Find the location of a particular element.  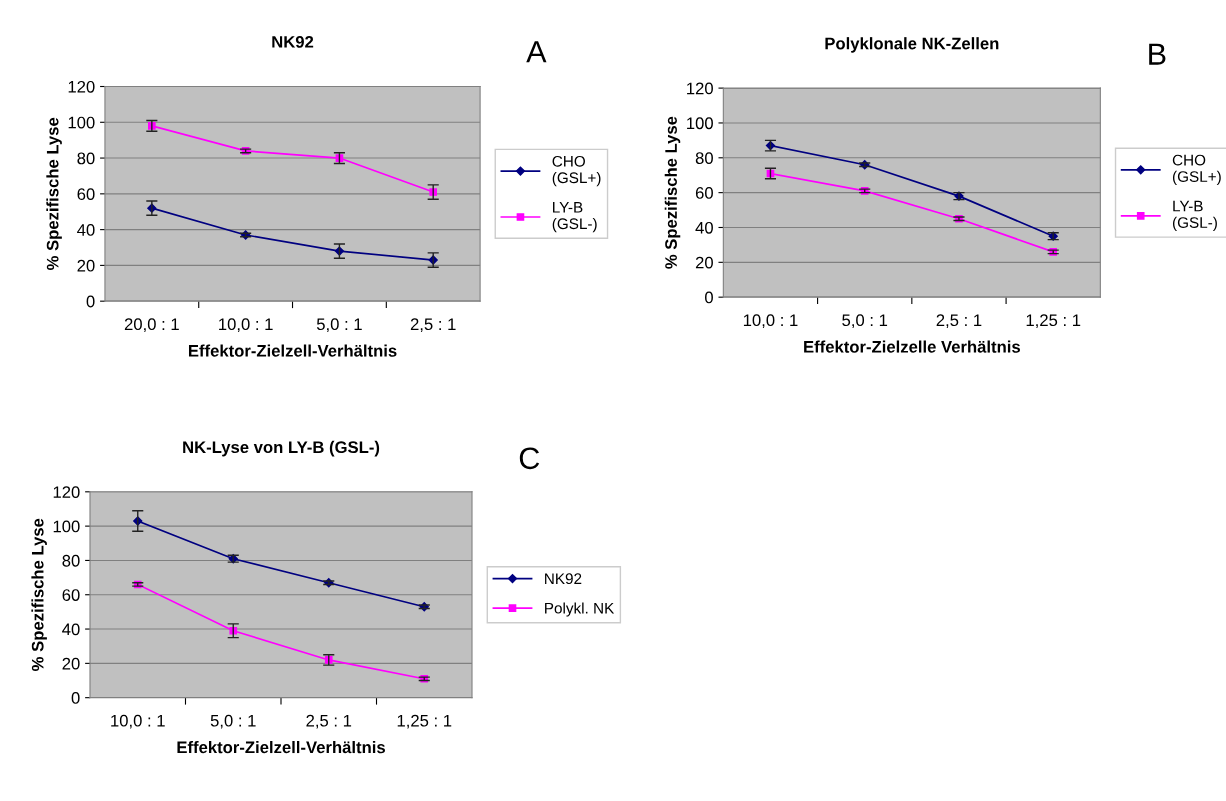

legend-label: NK92 is located at coordinates (563, 579).